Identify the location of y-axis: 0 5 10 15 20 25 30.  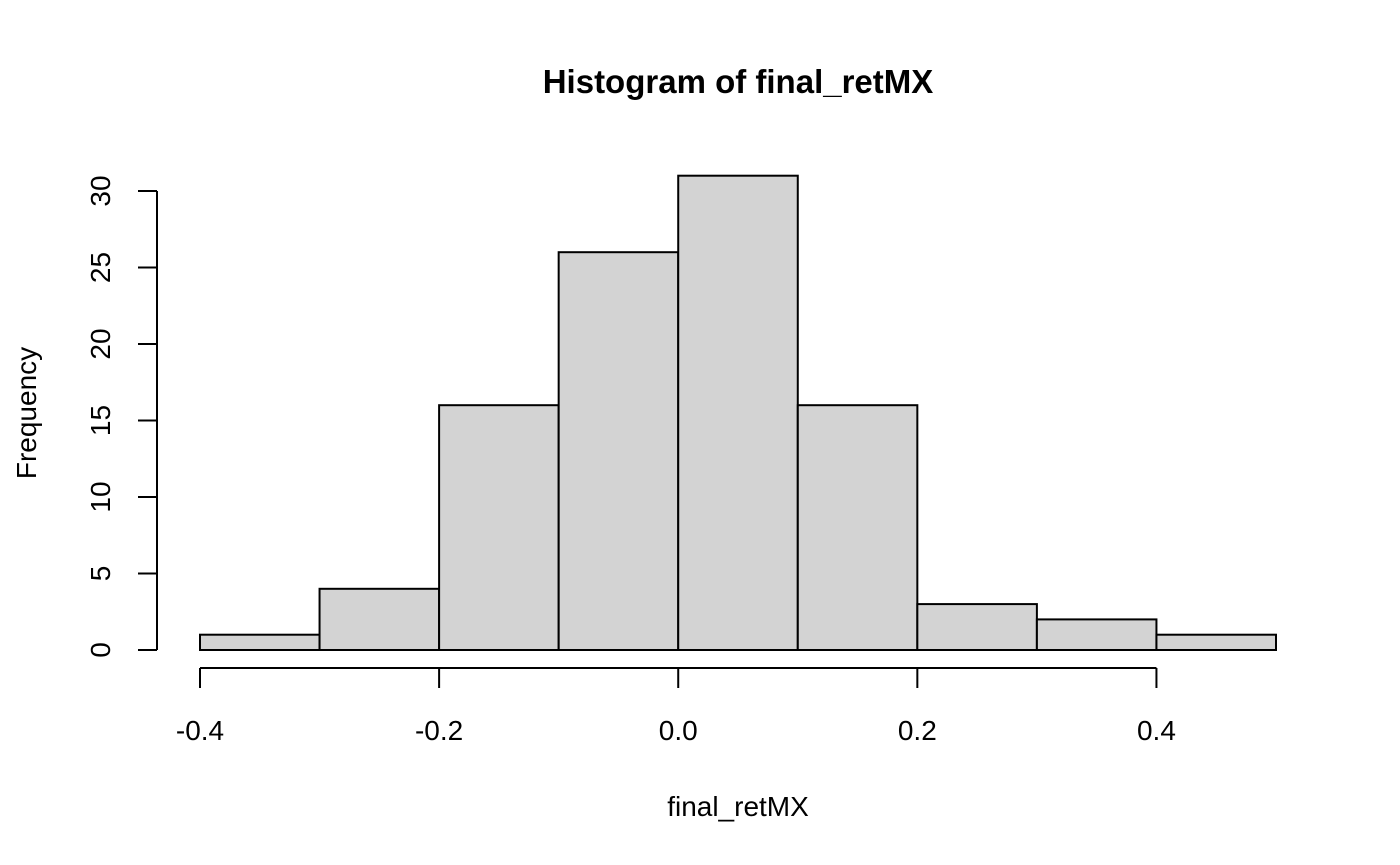
(121, 416).